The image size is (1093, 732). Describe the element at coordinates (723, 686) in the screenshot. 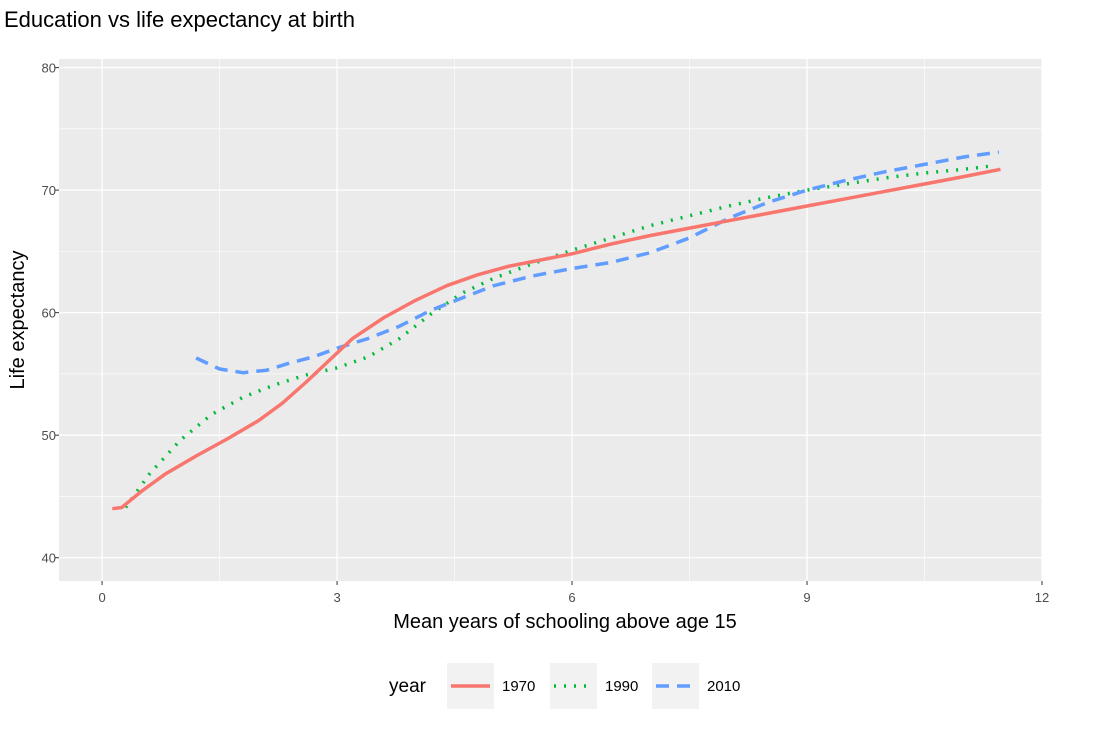

I see `legend-label-2010: 2010` at that location.